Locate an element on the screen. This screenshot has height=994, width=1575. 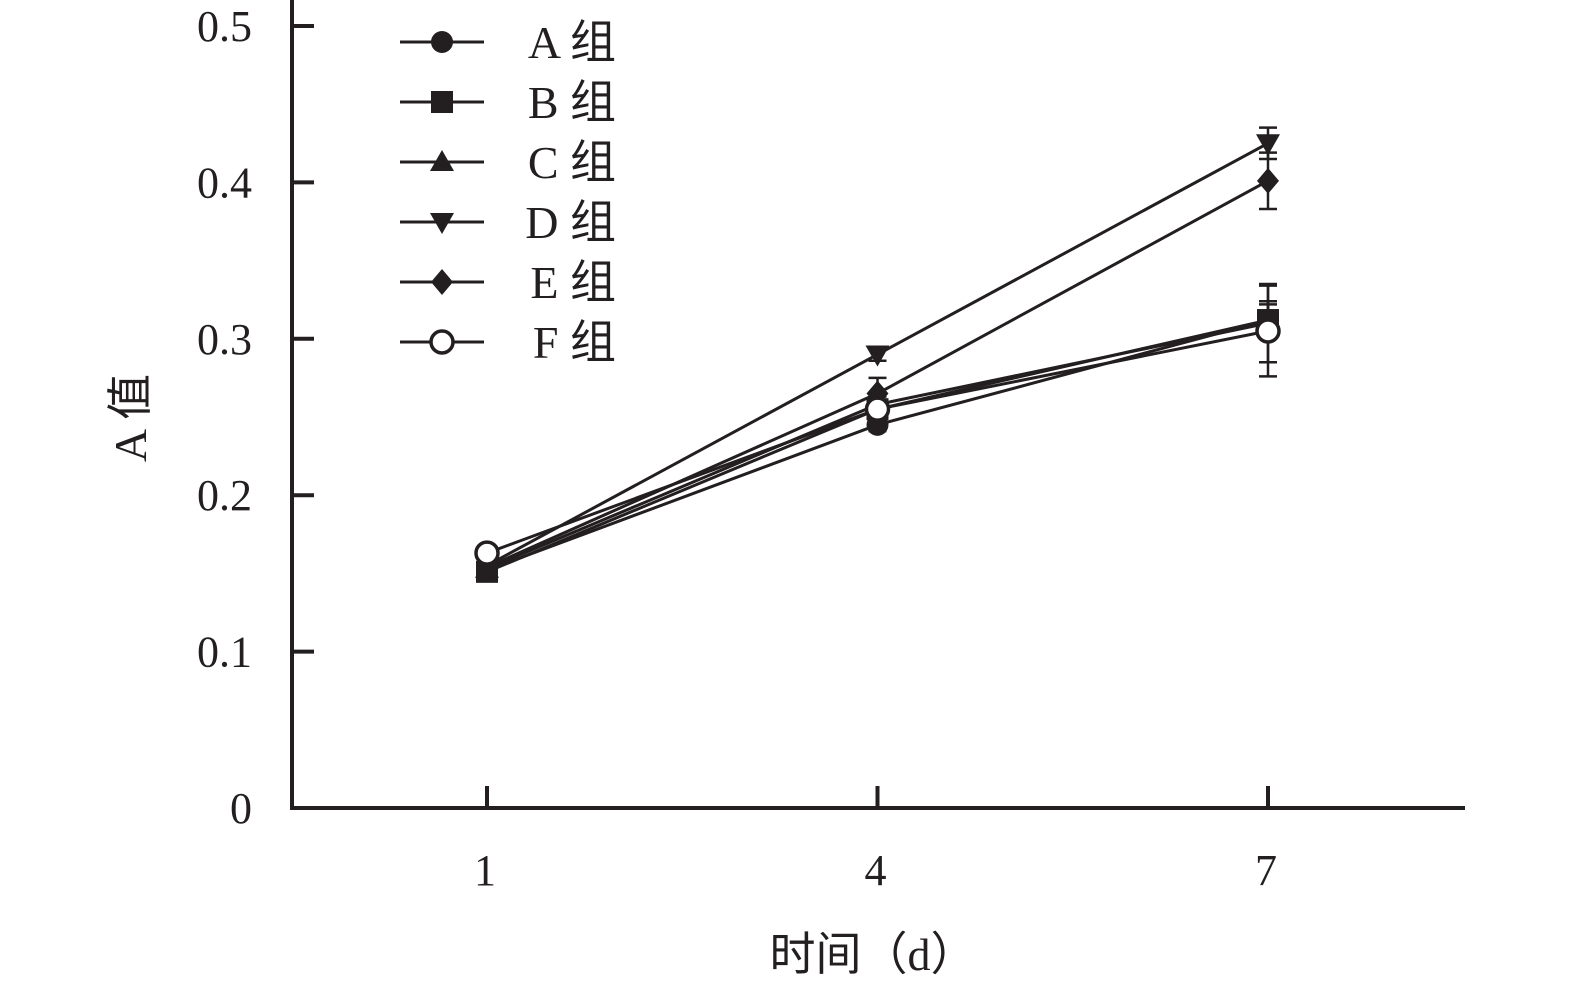
y-tick-label: 0.4 is located at coordinates (224, 182).